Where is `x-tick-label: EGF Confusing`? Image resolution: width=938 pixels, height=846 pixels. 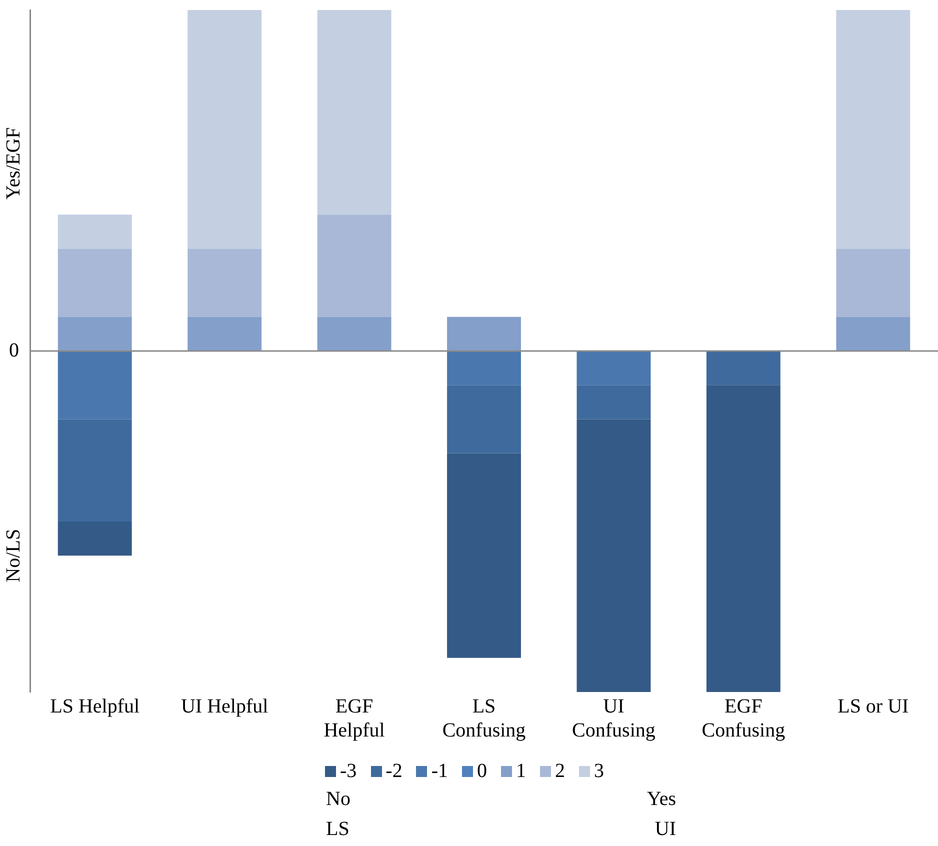
x-tick-label: EGF Confusing is located at coordinates (744, 718).